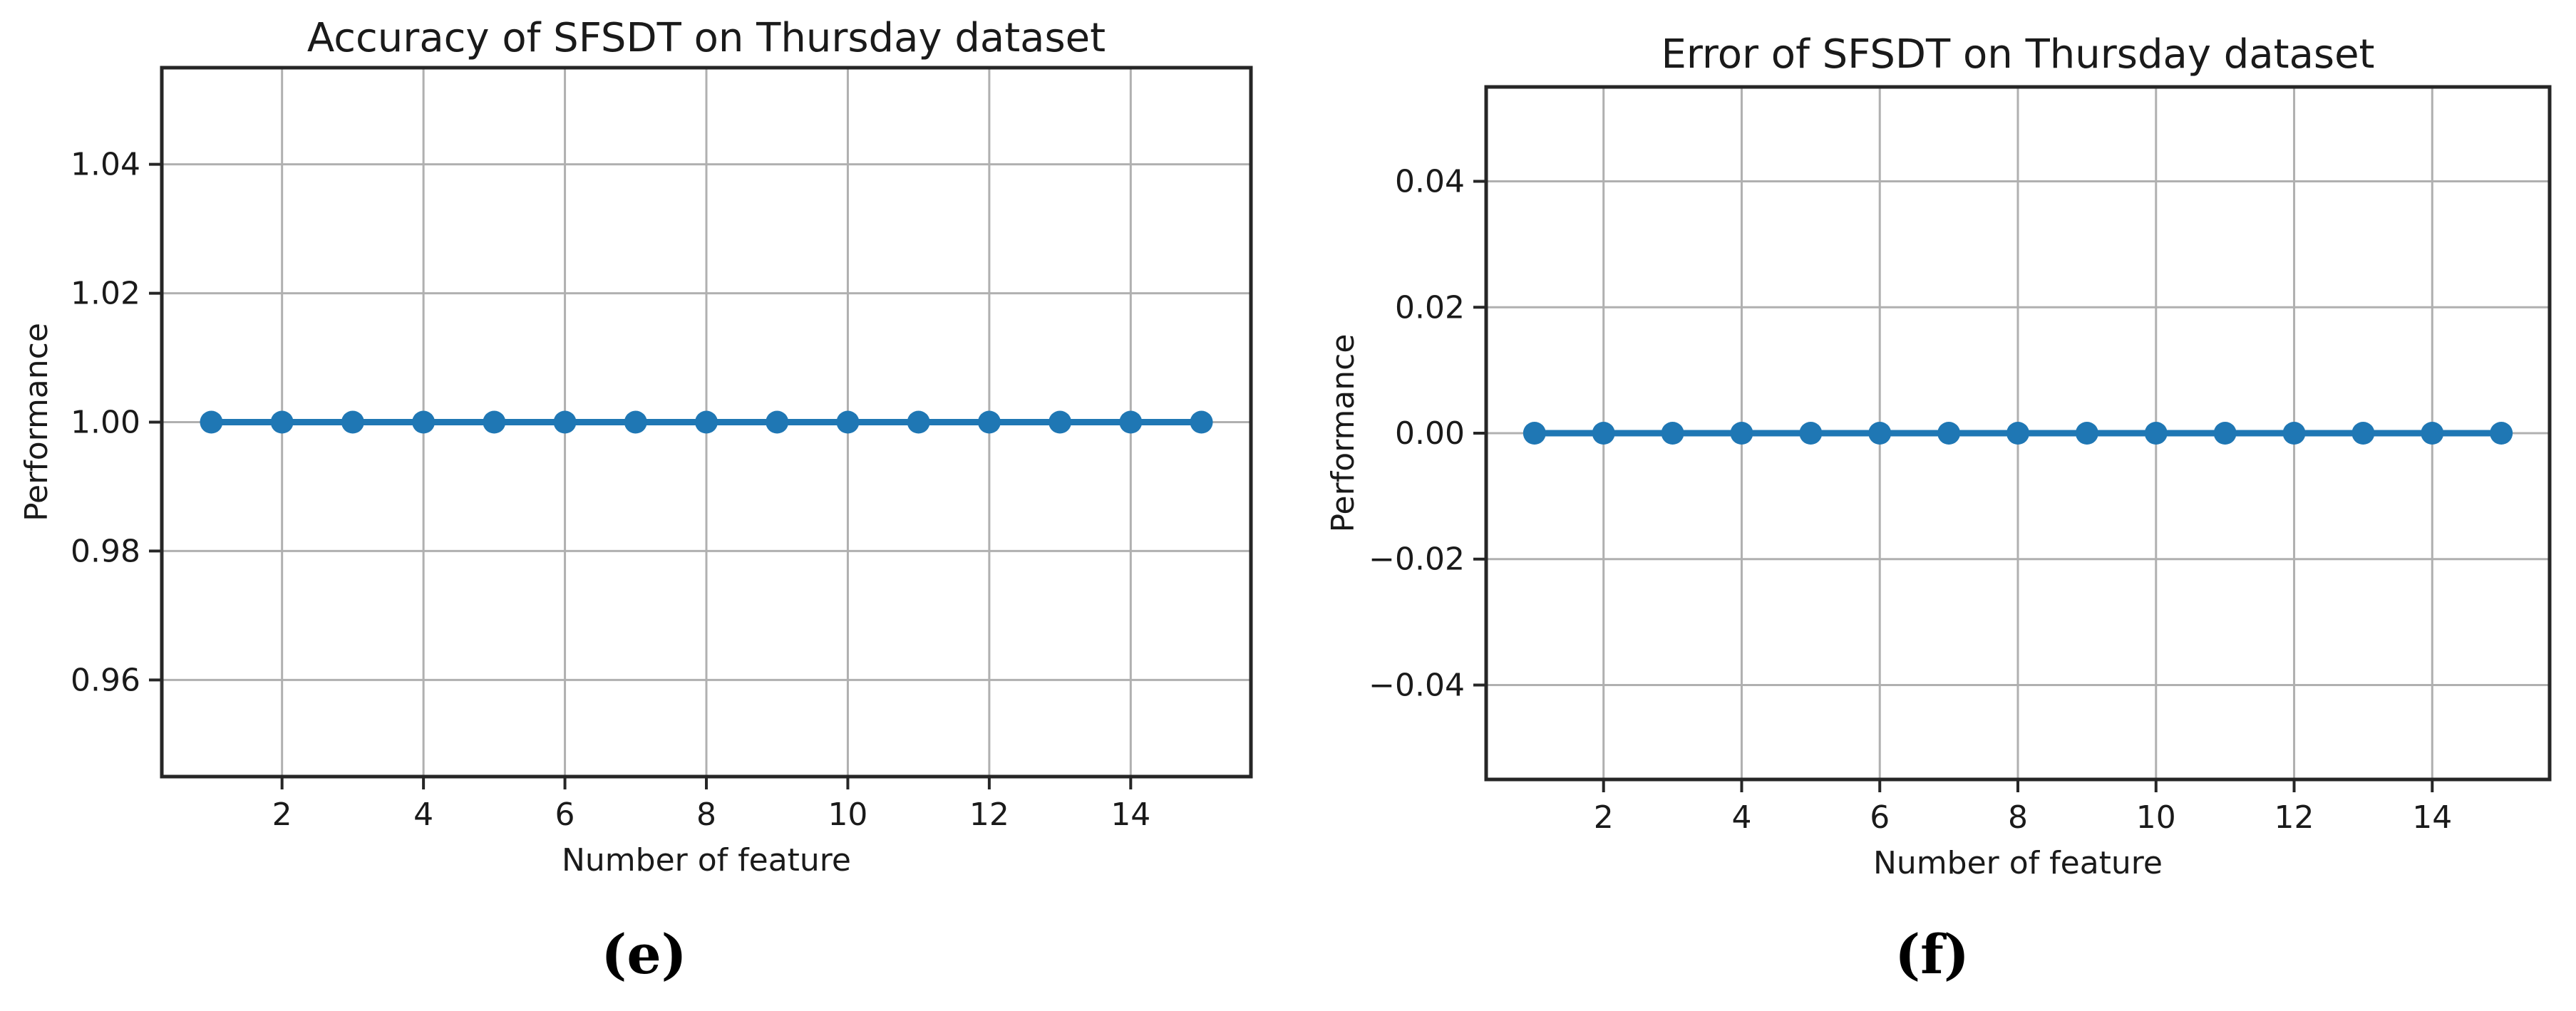 Image resolution: width=2576 pixels, height=1011 pixels. What do you see at coordinates (105, 165) in the screenshot?
I see `y-tick-label: 1.04` at bounding box center [105, 165].